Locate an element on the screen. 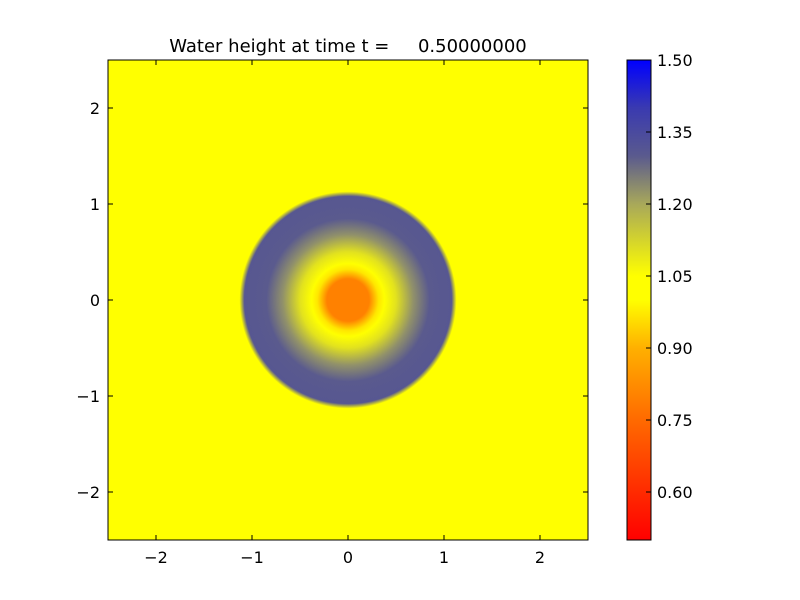  x-tick-label: 0 is located at coordinates (348, 557).